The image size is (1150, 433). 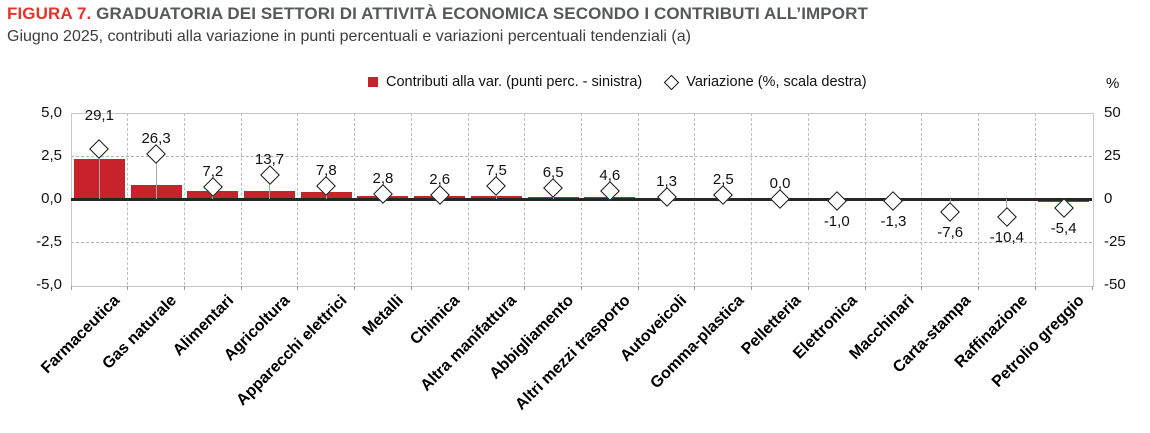 I want to click on right-axis-unit: %, so click(x=1113, y=83).